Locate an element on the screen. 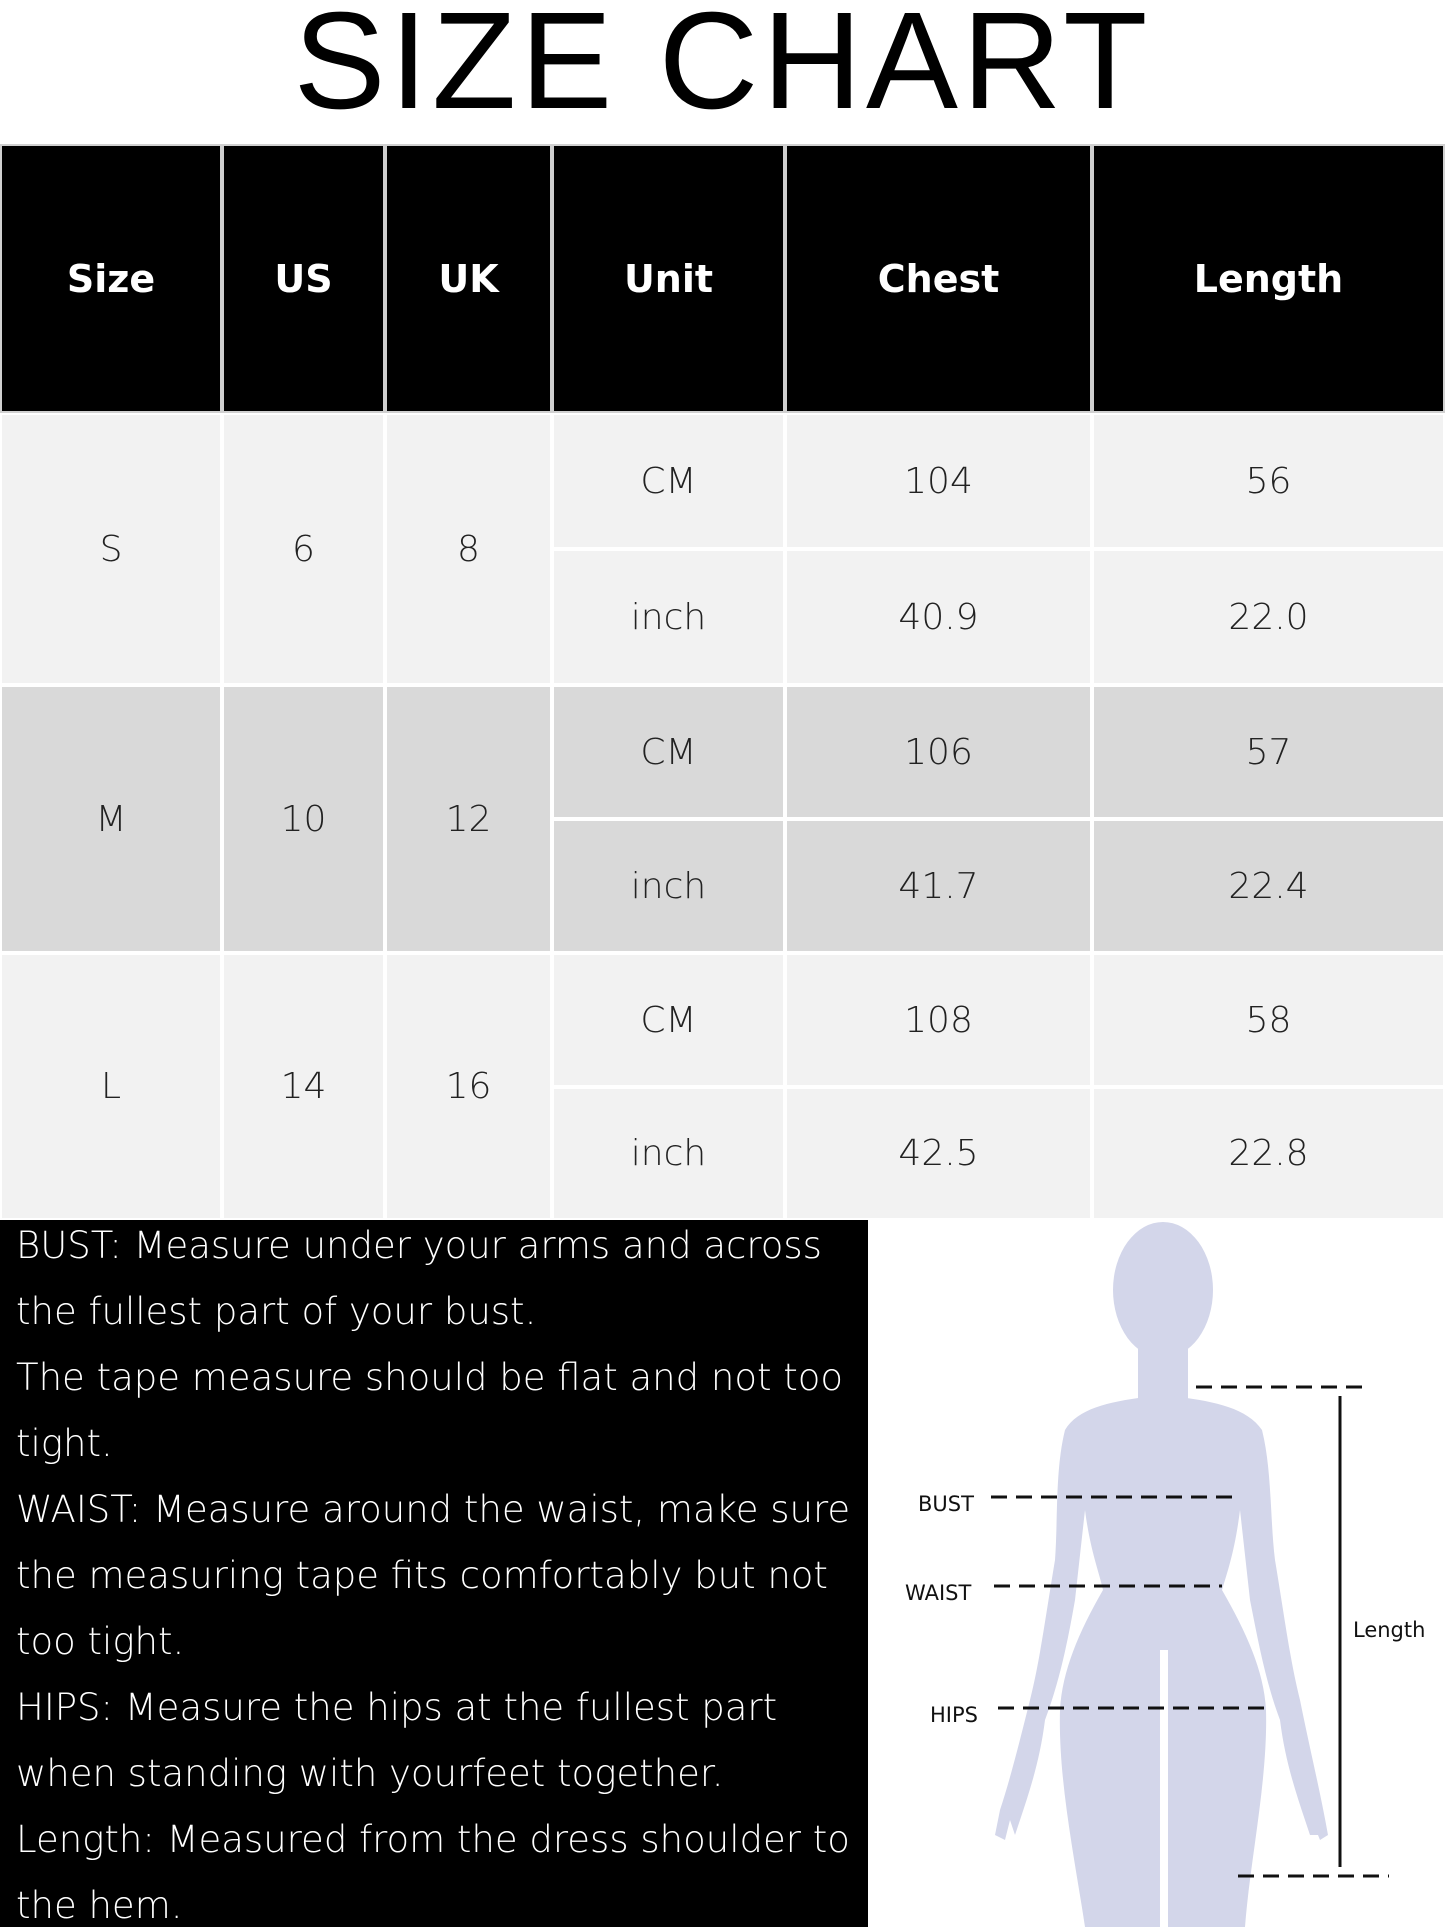  length-cell: 56 is located at coordinates (1268, 481).